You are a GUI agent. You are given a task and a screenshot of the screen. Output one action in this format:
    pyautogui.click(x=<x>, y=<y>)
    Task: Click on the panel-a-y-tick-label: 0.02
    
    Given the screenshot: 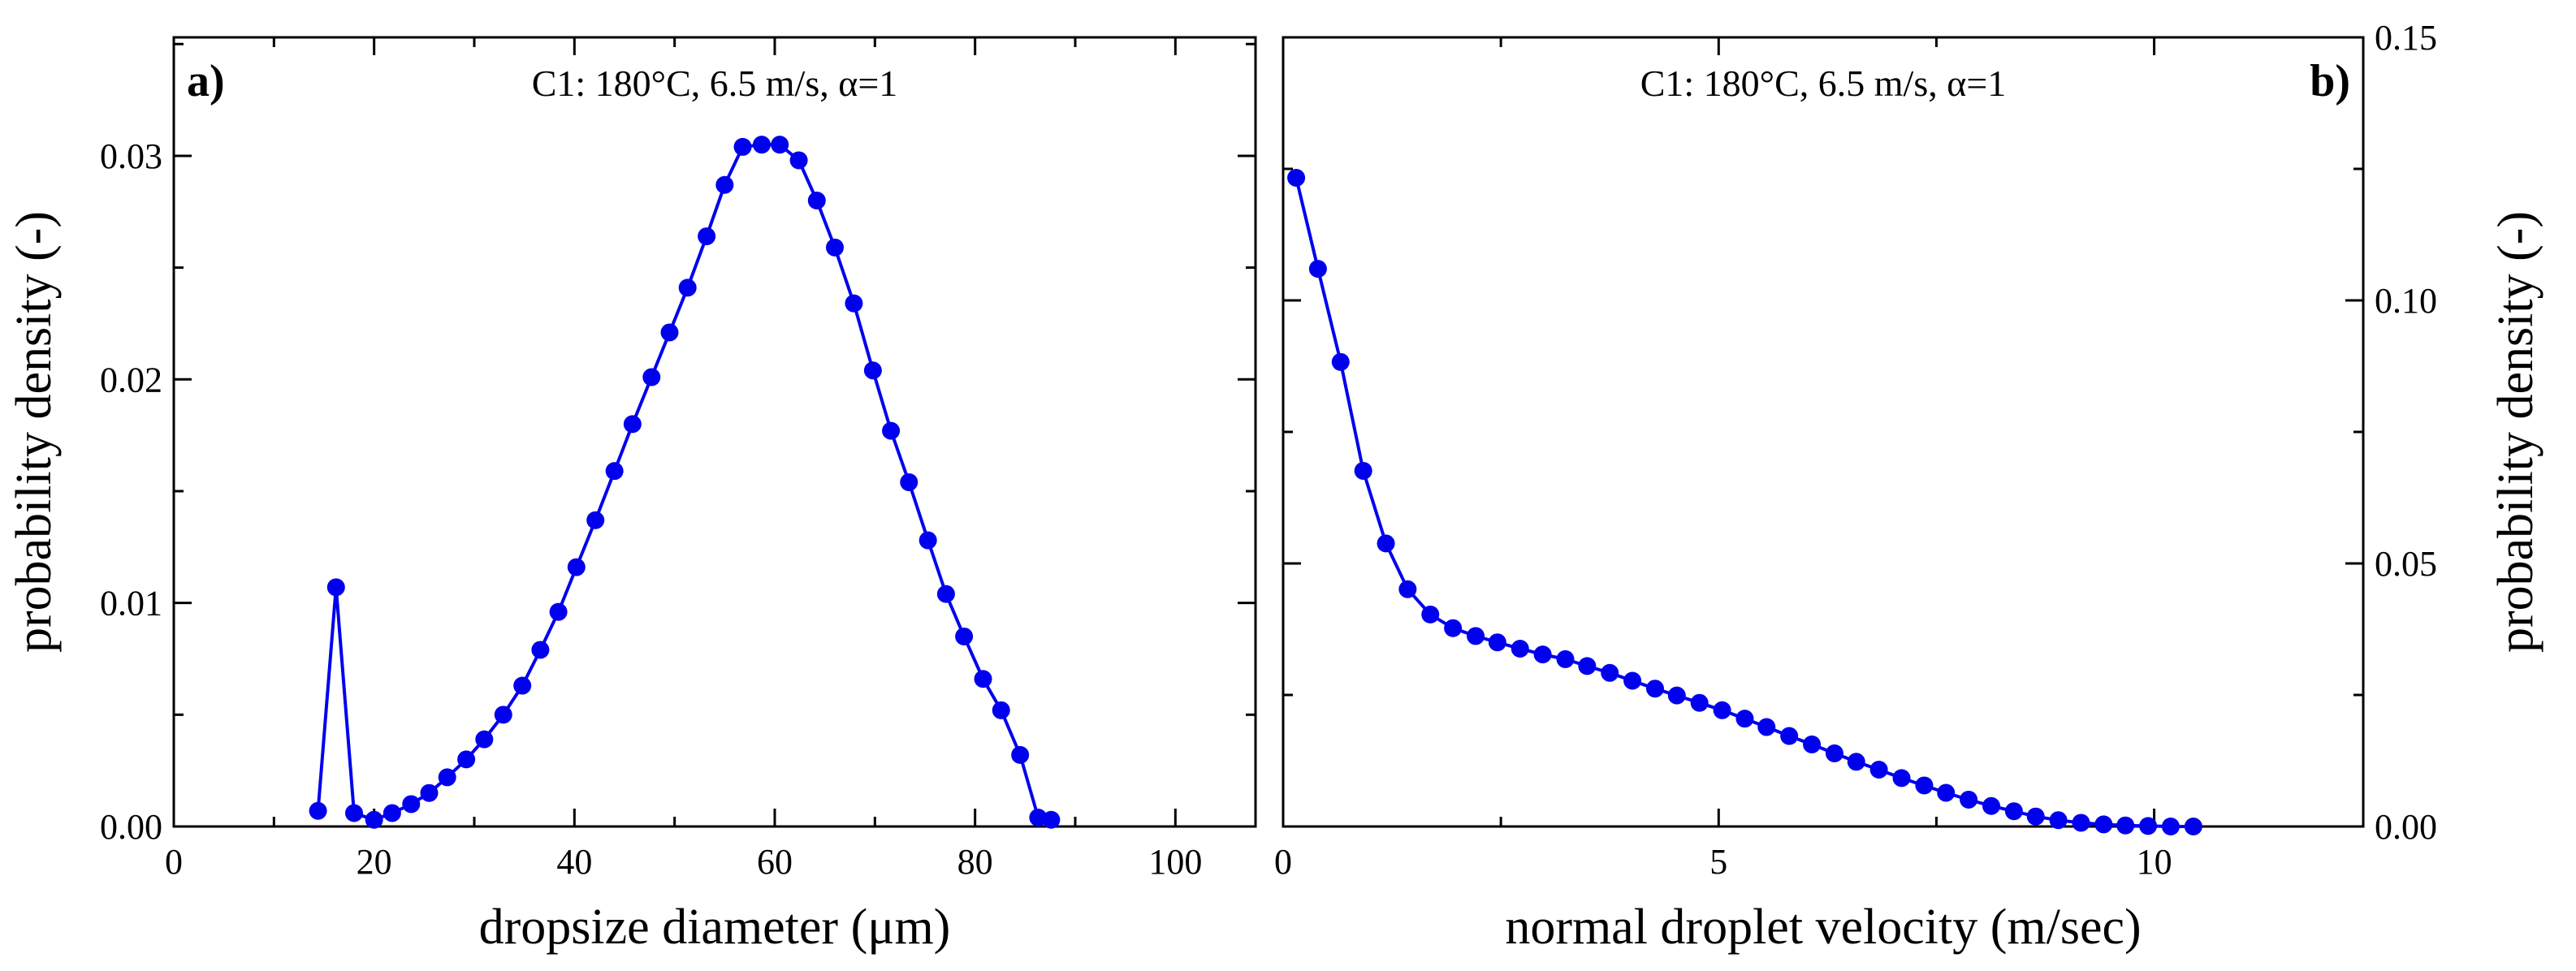 What is the action you would take?
    pyautogui.click(x=131, y=379)
    